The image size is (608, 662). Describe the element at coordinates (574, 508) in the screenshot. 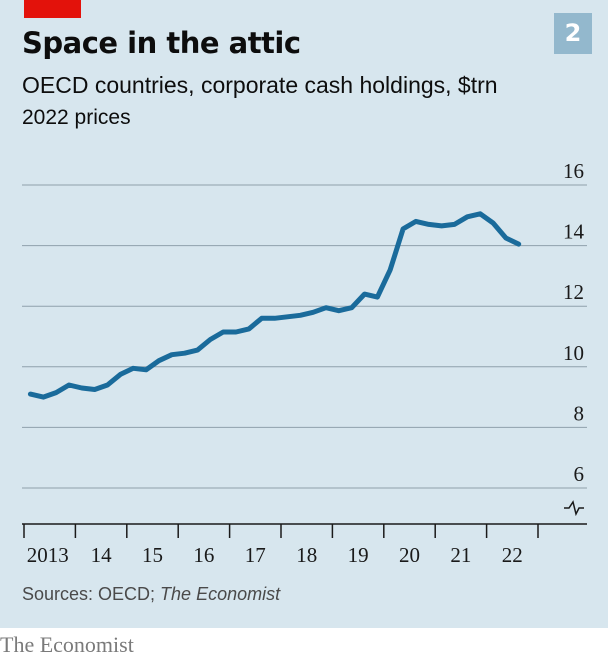

I see `axis-break-icon` at that location.